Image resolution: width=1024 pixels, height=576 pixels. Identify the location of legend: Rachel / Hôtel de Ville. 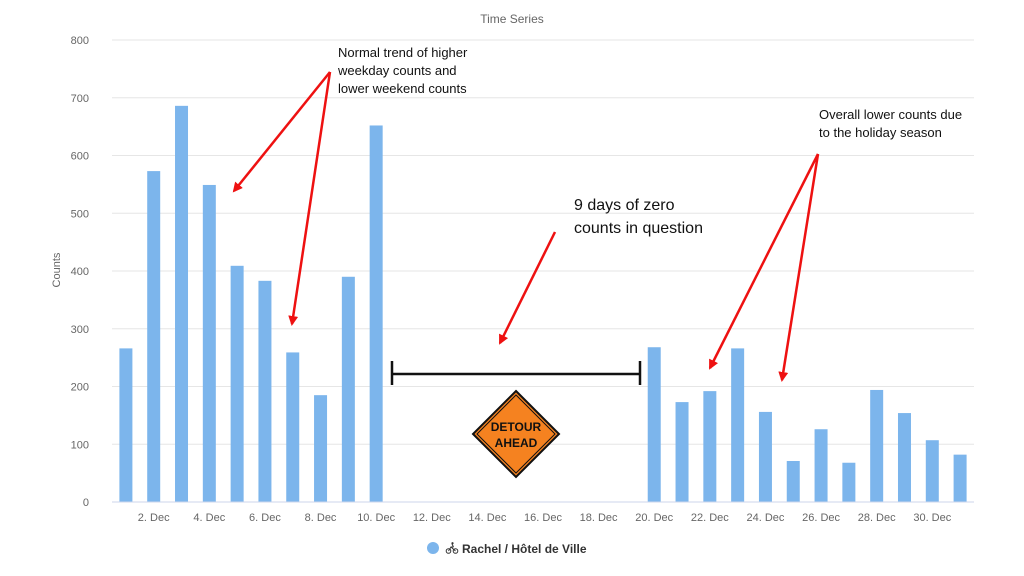
(507, 549).